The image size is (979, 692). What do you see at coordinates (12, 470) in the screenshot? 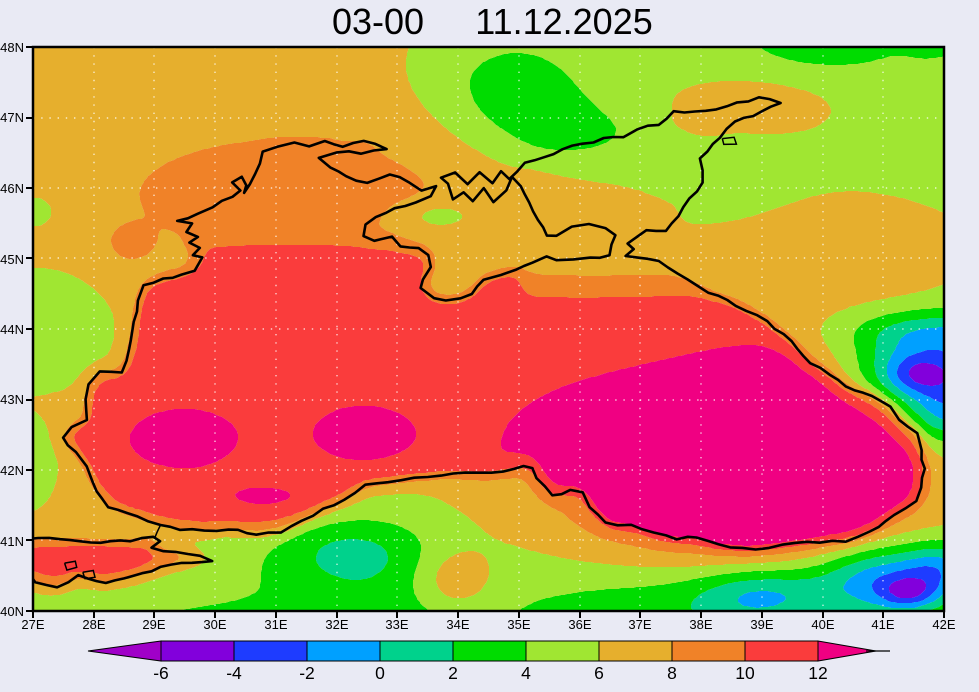
I see `svg-text: 42N` at bounding box center [12, 470].